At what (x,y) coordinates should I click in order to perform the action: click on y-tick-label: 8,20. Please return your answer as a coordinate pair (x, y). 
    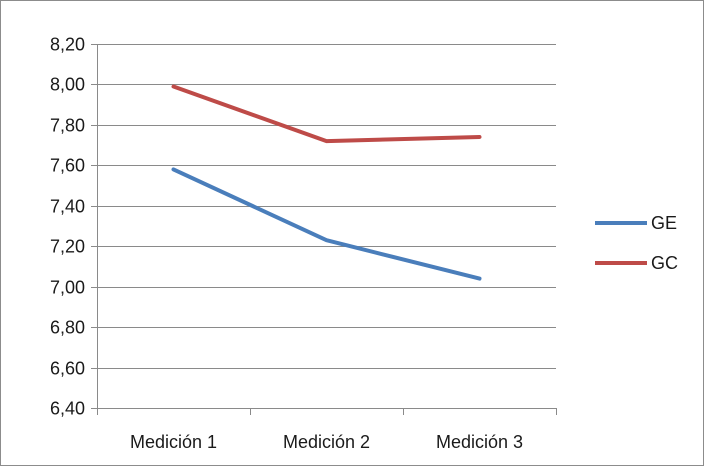
    Looking at the image, I should click on (67, 45).